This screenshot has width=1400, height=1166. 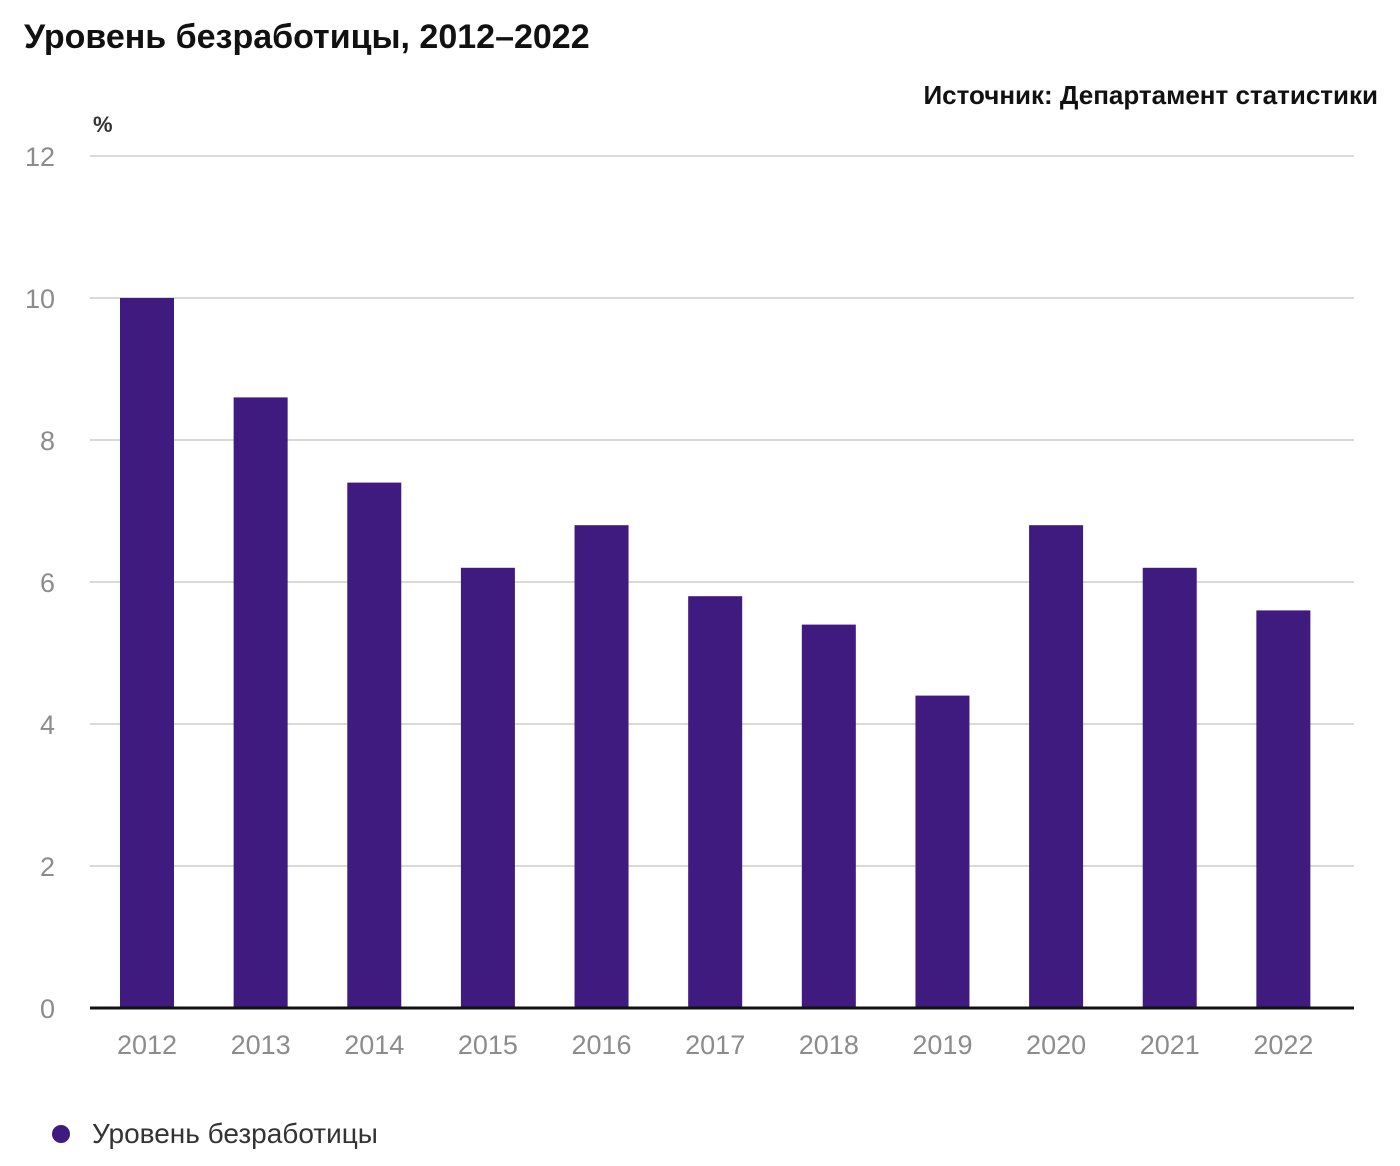 I want to click on legend-marker, so click(x=61, y=1134).